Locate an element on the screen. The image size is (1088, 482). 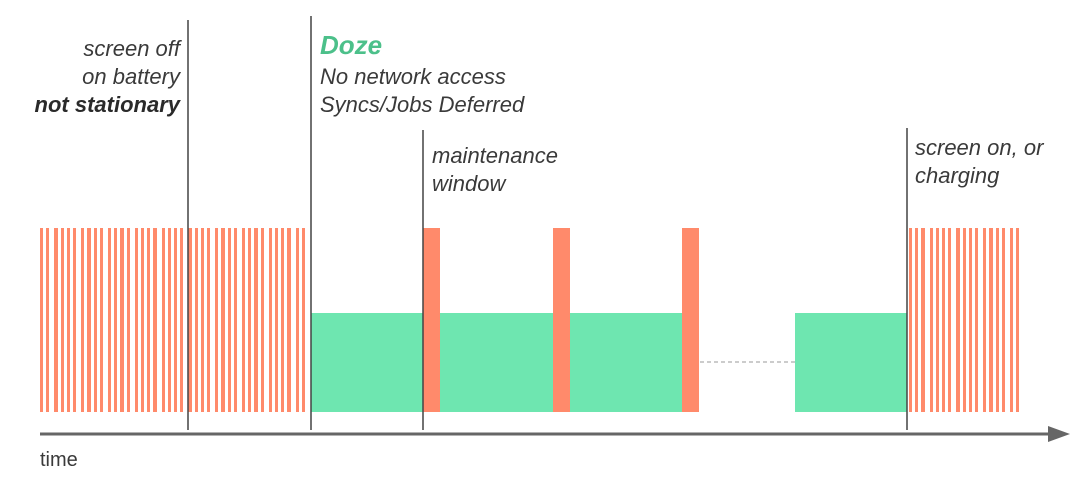
label-maintenance: maintenance is located at coordinates (495, 155).